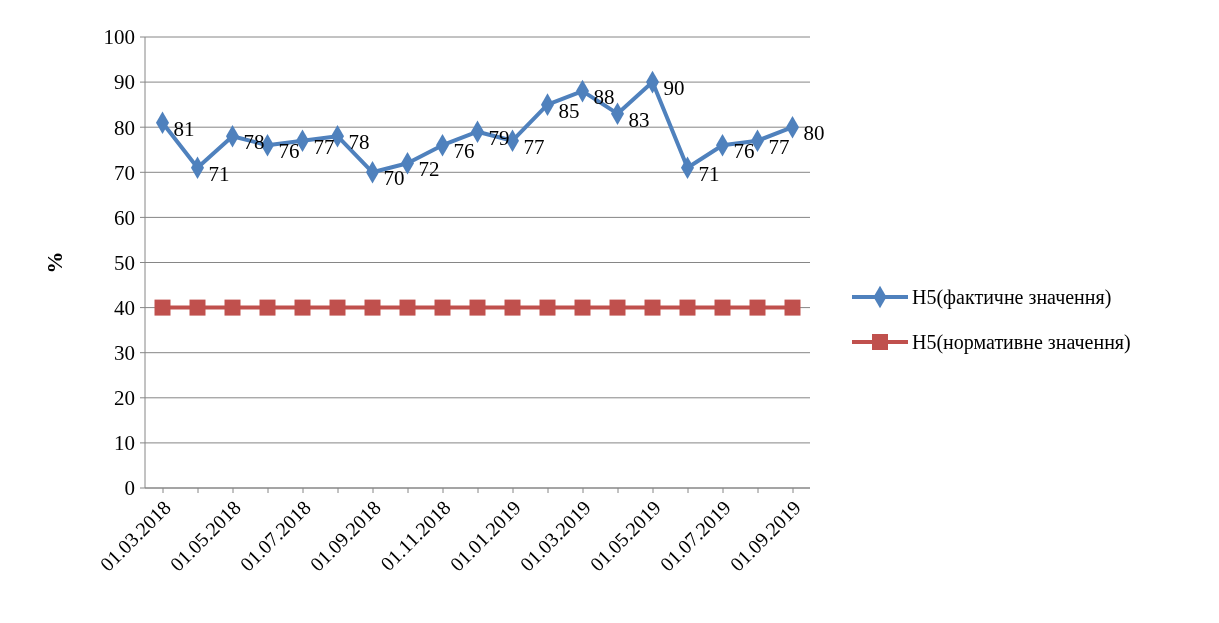 This screenshot has height=623, width=1219. Describe the element at coordinates (124, 262) in the screenshot. I see `y-tick-label: 50` at that location.